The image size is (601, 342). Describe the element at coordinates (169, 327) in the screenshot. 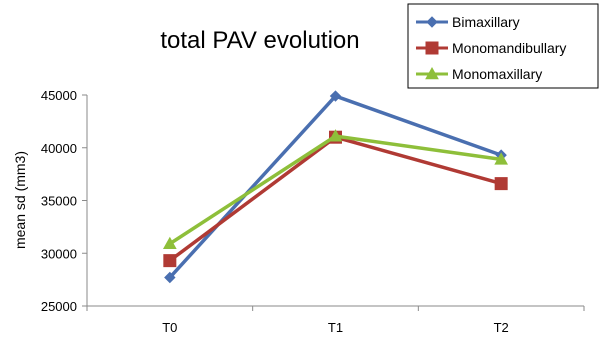

I see `x-tick-label: T0` at that location.